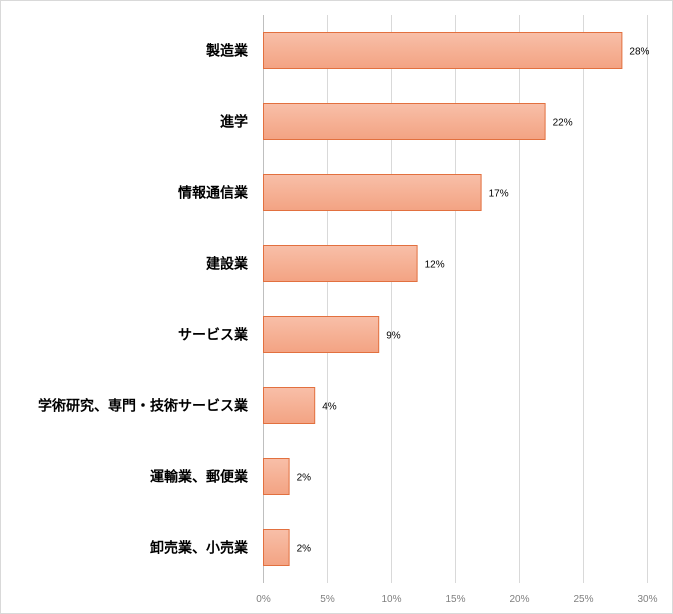 This screenshot has width=673, height=614. Describe the element at coordinates (519, 599) in the screenshot. I see `x-tick-label: 20%` at that location.